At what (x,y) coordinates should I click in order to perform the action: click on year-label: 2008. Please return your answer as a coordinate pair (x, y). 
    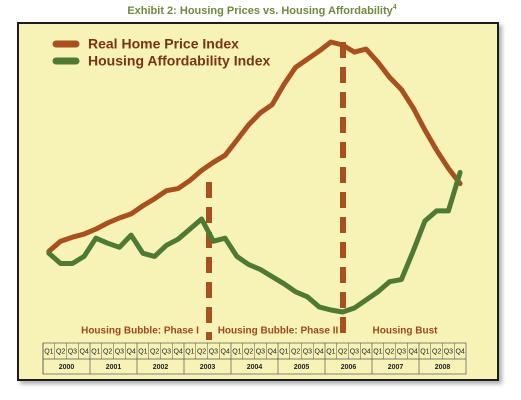
    Looking at the image, I should click on (443, 367).